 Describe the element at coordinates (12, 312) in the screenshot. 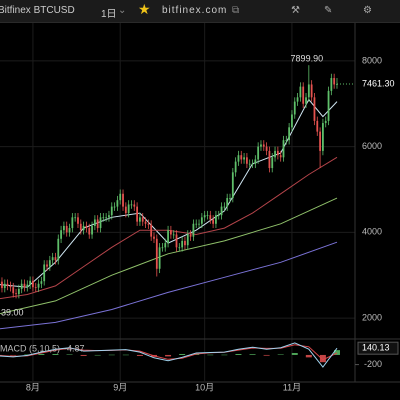

I see `low-label: 39.00` at that location.